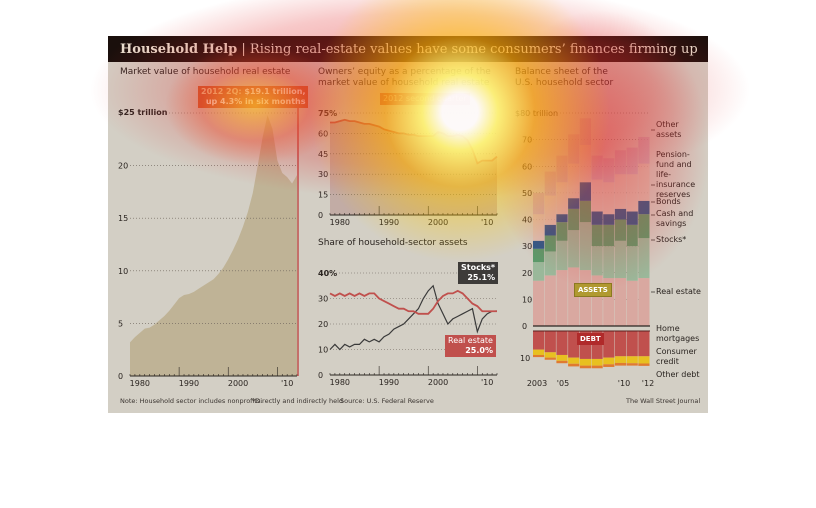 This screenshot has height=508, width=816. I want to click on legend-pension: Pension-fund and life-insurance reserves, so click(676, 174).